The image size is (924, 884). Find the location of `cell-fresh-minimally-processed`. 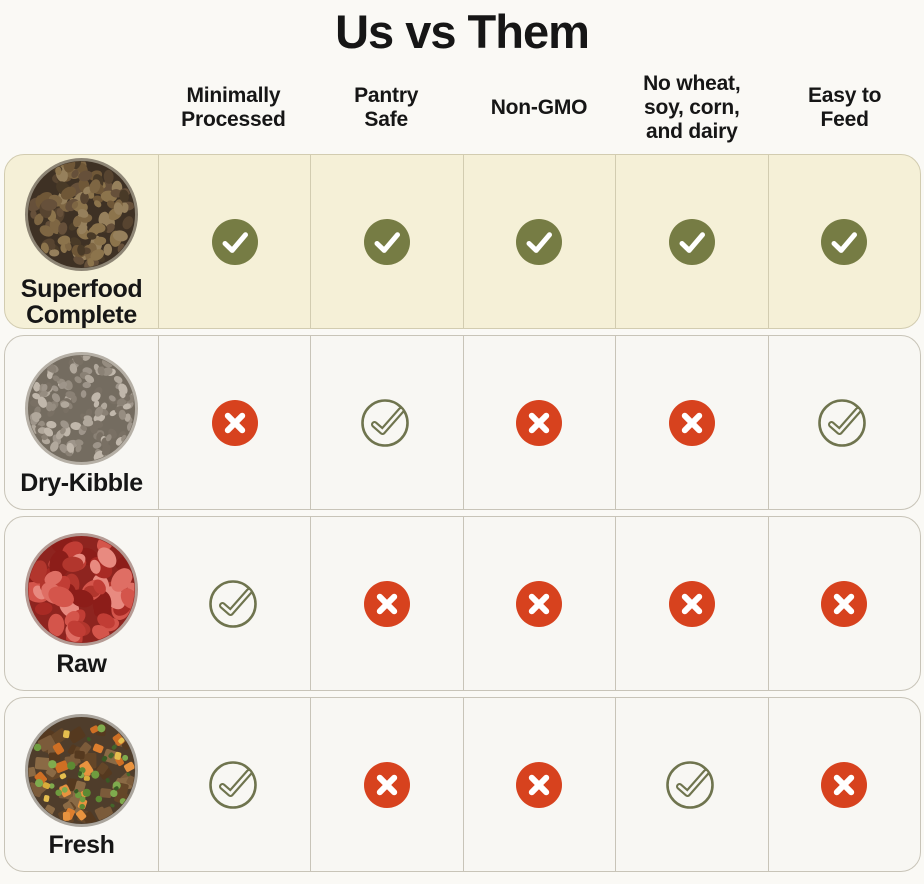

cell-fresh-minimally-processed is located at coordinates (234, 784).